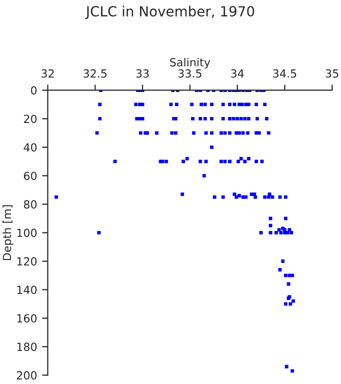  What do you see at coordinates (30, 119) in the screenshot?
I see `y-tick-label: 20` at bounding box center [30, 119].